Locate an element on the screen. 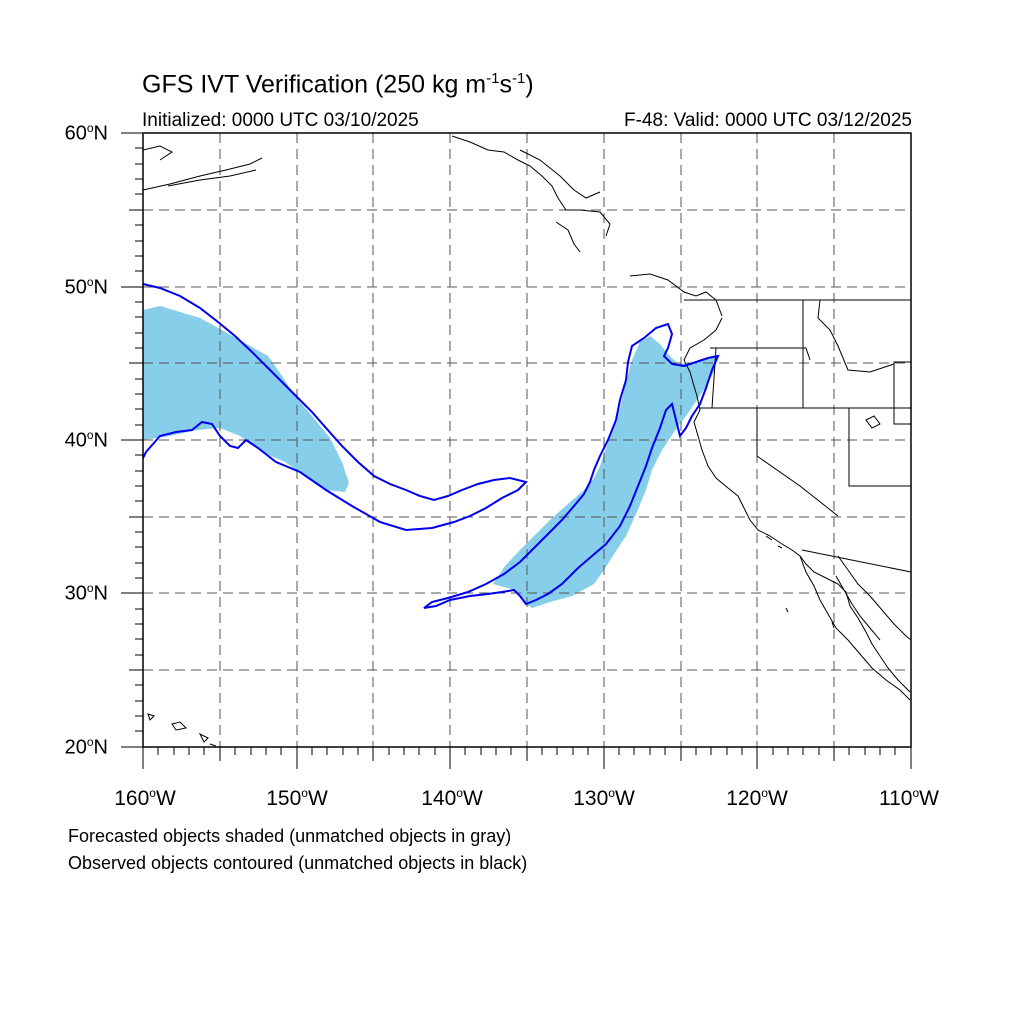 This screenshot has width=1024, height=1024. valid-time-label: F-48: Valid: 0000 UTC 03/12/2025 is located at coordinates (768, 120).